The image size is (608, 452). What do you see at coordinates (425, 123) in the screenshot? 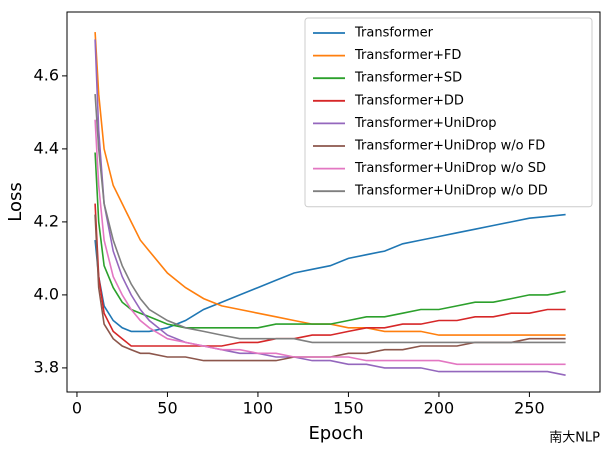
I see `legend-label: Transformer+UniDrop` at bounding box center [425, 123].